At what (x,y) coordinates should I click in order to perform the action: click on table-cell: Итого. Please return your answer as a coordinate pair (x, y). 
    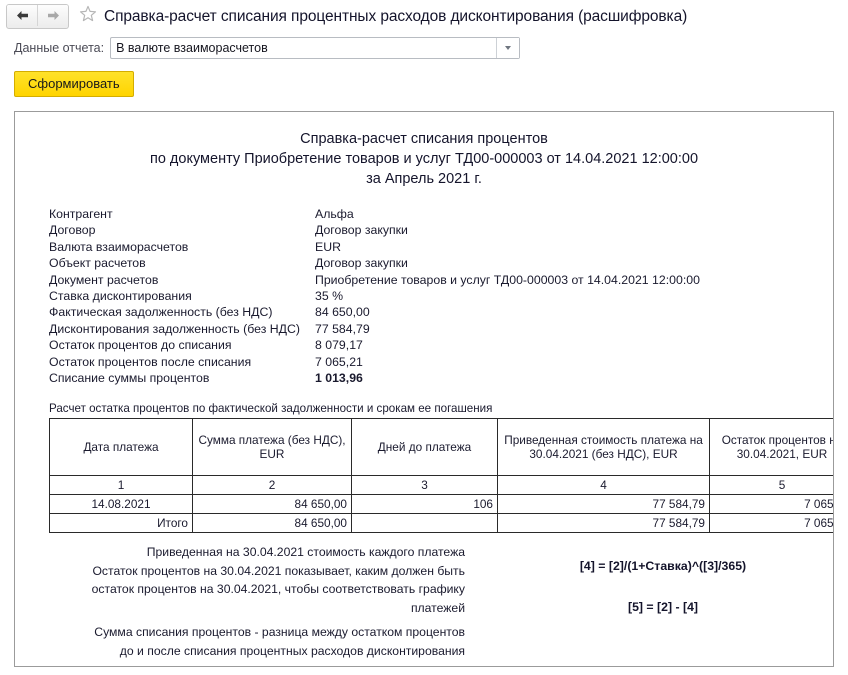
    Looking at the image, I should click on (121, 523).